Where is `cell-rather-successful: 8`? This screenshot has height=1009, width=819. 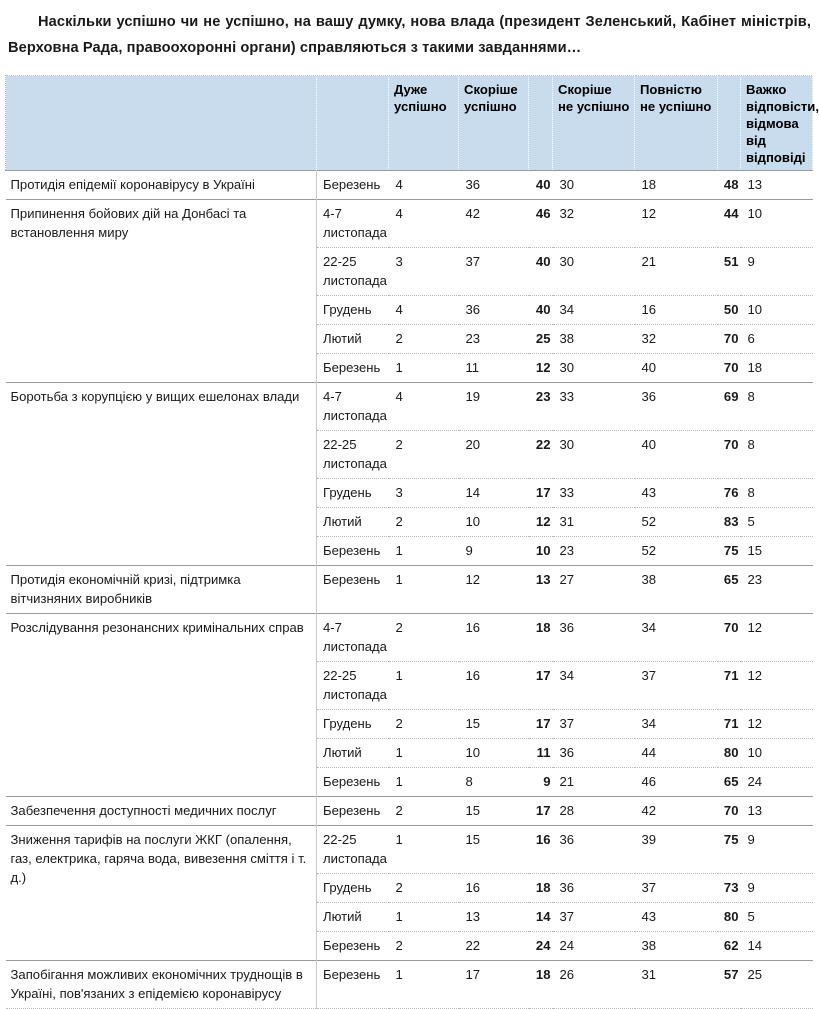 cell-rather-successful: 8 is located at coordinates (493, 782).